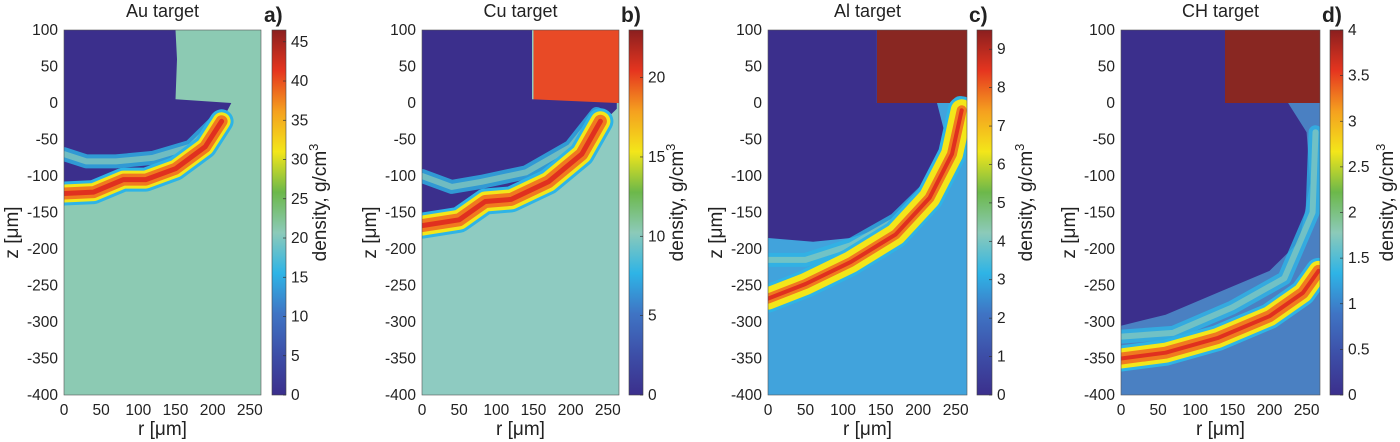  Describe the element at coordinates (1001, 318) in the screenshot. I see `colorbar-tick-label: 2` at that location.